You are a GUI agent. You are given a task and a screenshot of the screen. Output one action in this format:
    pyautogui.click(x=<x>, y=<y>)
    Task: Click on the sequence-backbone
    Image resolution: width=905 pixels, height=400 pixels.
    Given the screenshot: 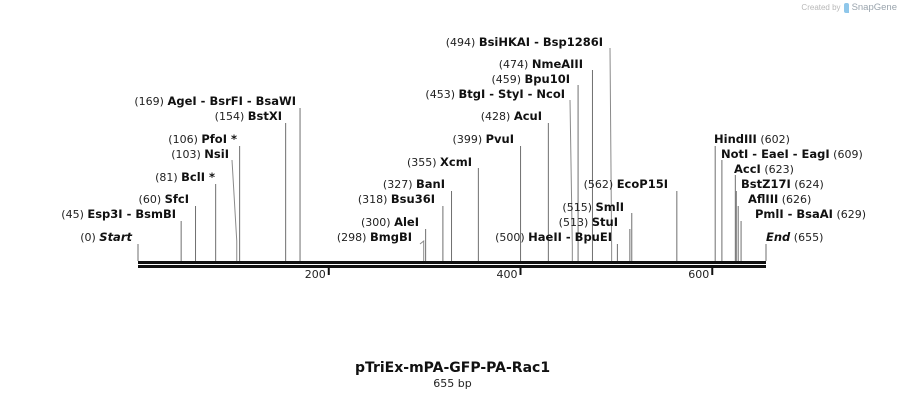 What is the action you would take?
    pyautogui.click(x=452, y=264)
    